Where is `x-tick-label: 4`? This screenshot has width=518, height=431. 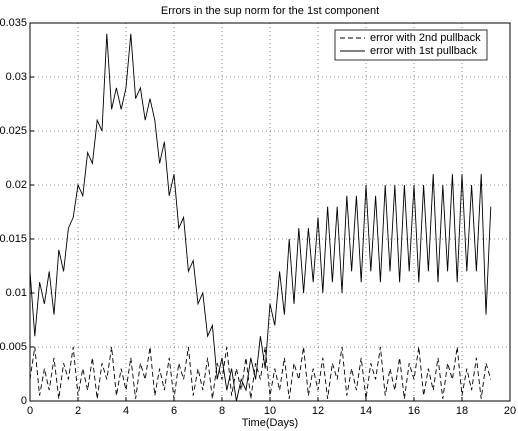
x-tick-label: 4 is located at coordinates (126, 411).